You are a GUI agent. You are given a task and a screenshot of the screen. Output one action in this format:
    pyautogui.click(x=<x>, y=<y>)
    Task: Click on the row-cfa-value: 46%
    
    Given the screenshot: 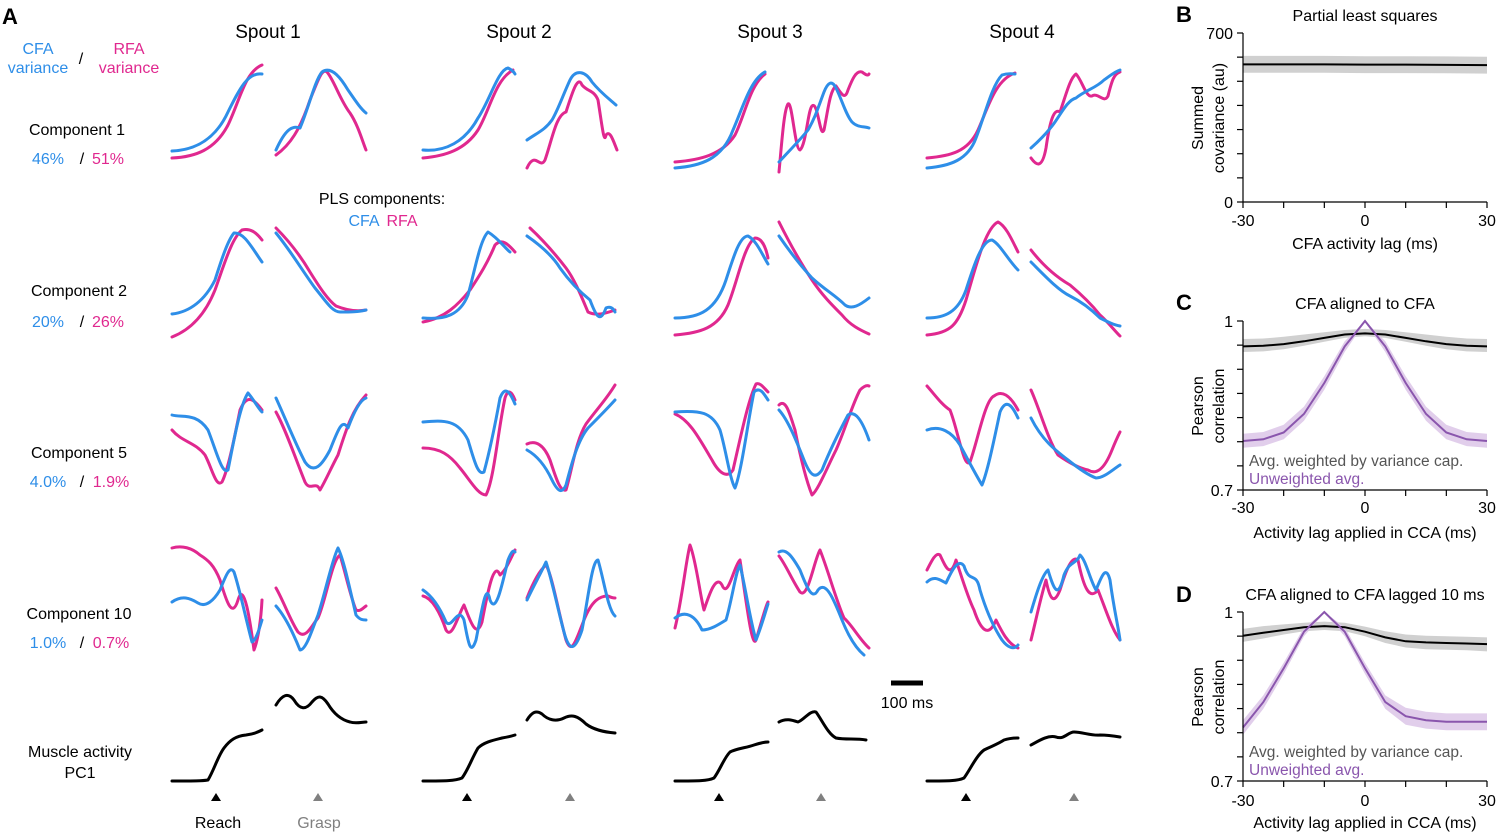 What is the action you would take?
    pyautogui.click(x=48, y=159)
    